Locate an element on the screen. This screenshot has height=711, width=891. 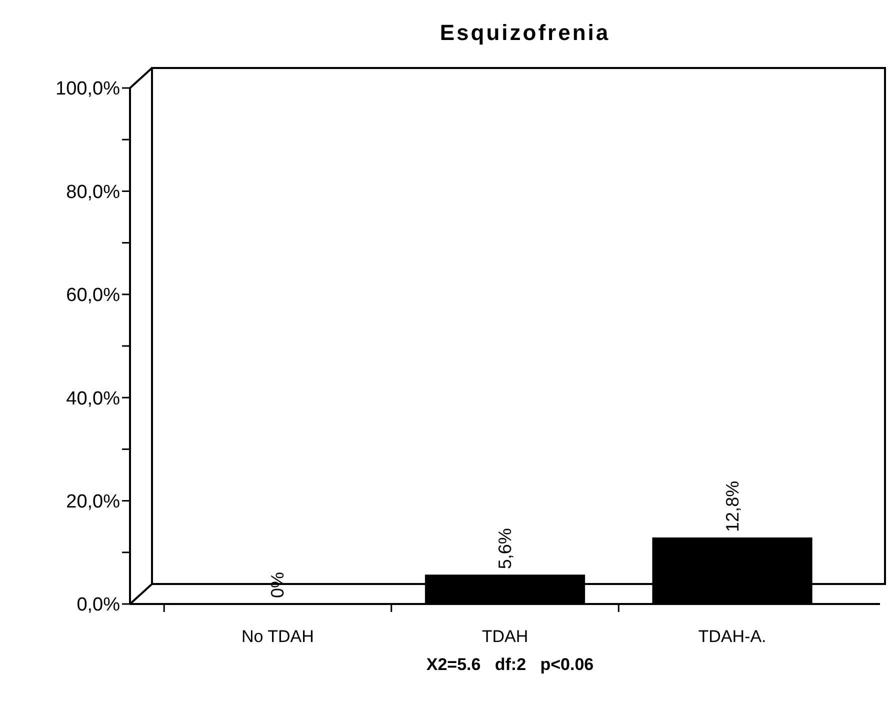
y-tick-label: 80,0% is located at coordinates (93, 192).